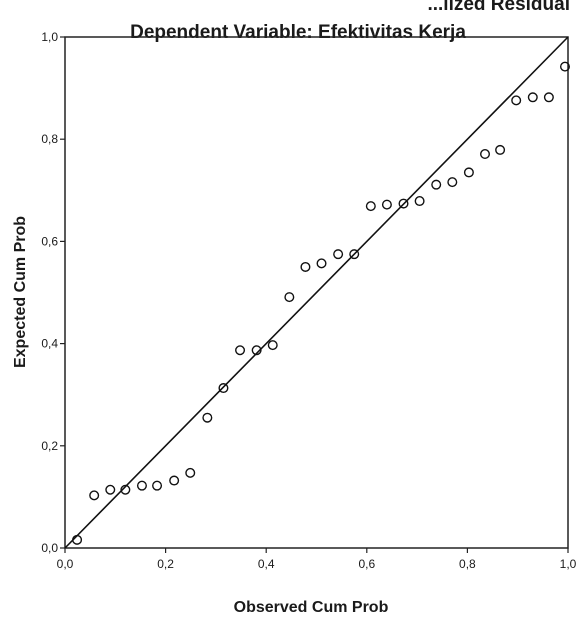 The image size is (577, 623). What do you see at coordinates (49, 446) in the screenshot?
I see `y-tick-label: 0,2` at bounding box center [49, 446].